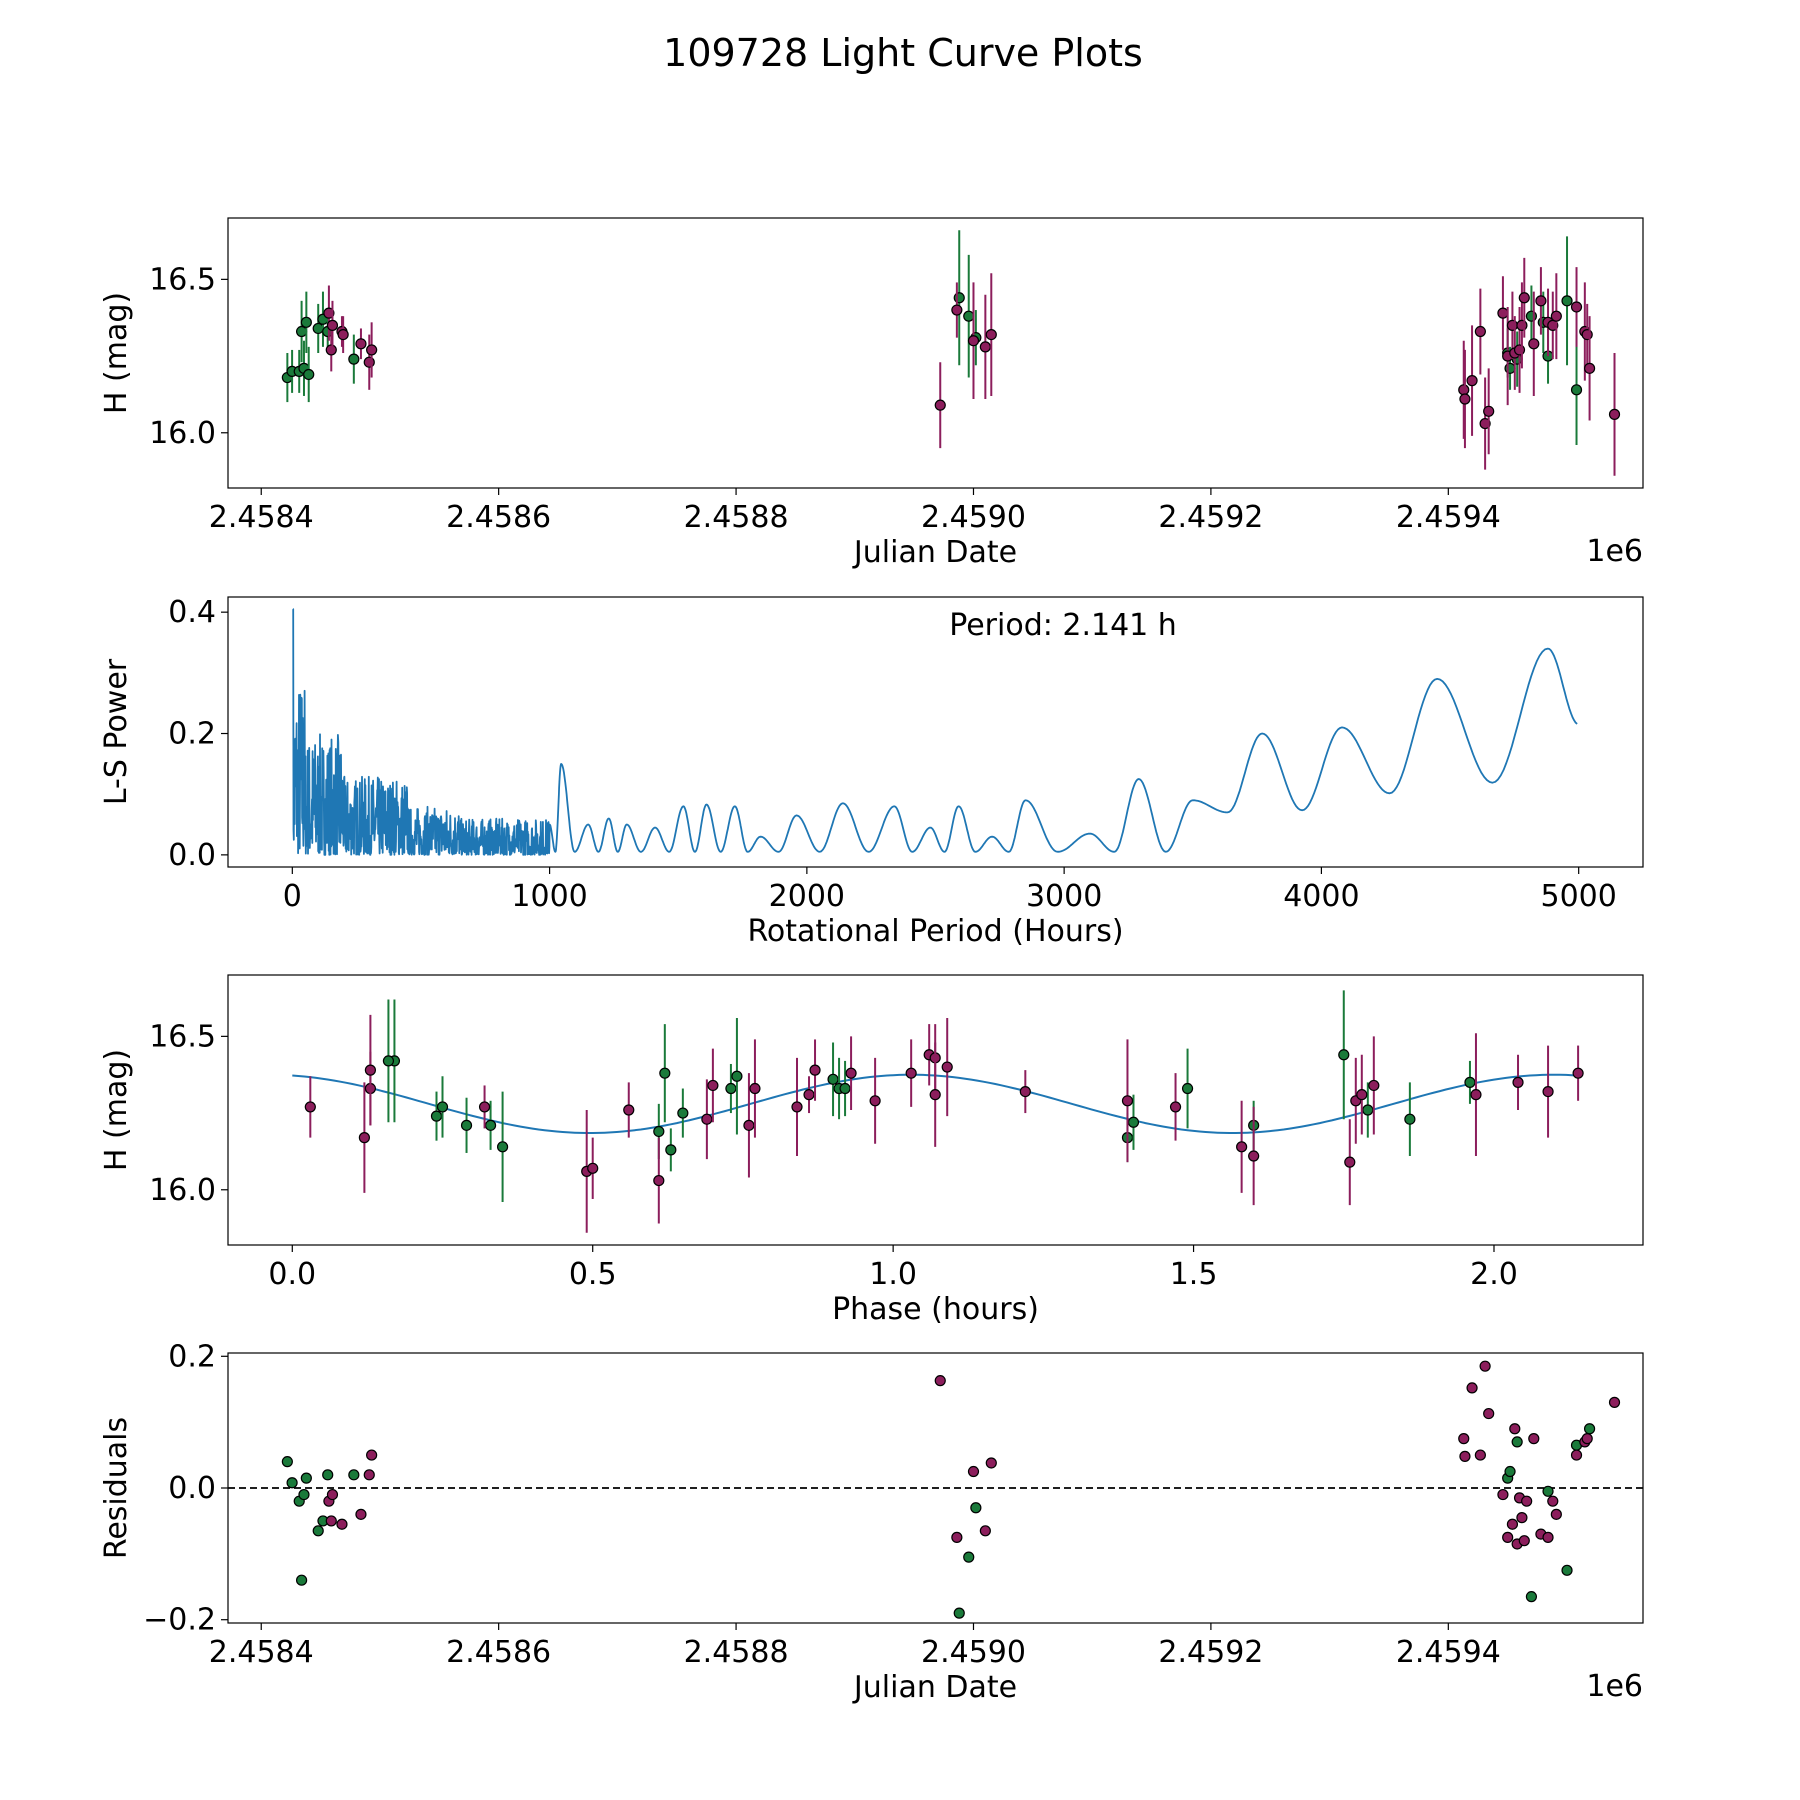 The height and width of the screenshot is (1800, 1800). What do you see at coordinates (192, 612) in the screenshot?
I see `y-tick-label: 0.4` at bounding box center [192, 612].